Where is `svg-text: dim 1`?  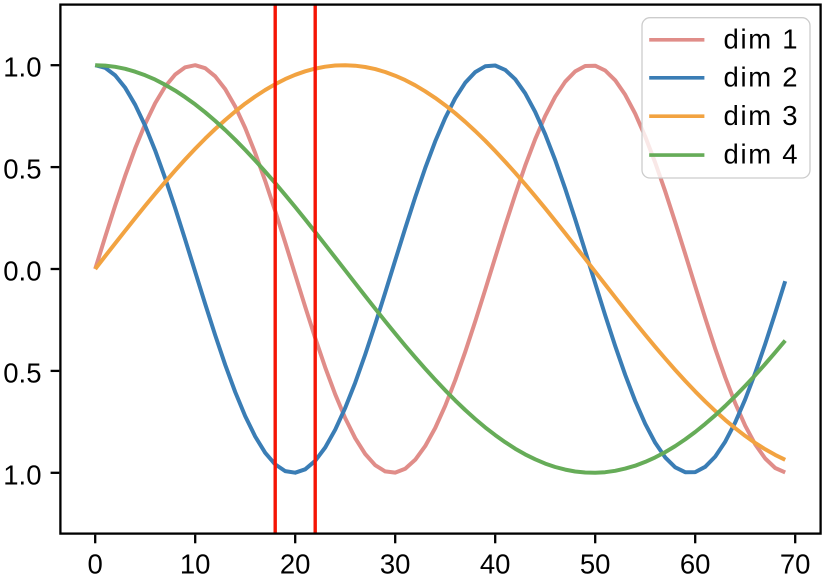 svg-text: dim 1 is located at coordinates (762, 38).